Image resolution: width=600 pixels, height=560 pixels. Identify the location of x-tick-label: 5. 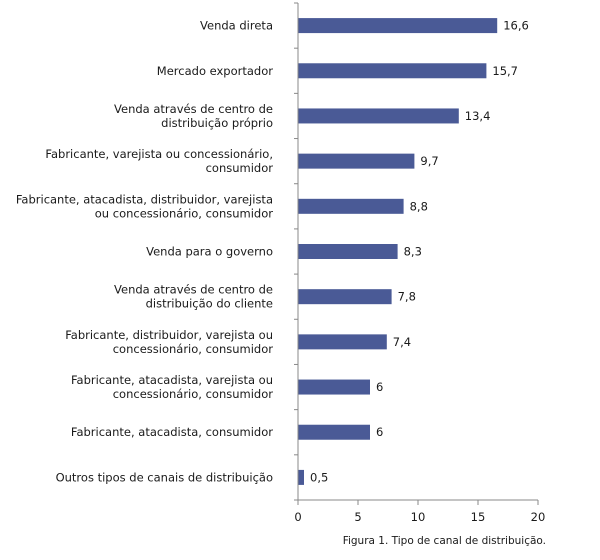
(357, 517).